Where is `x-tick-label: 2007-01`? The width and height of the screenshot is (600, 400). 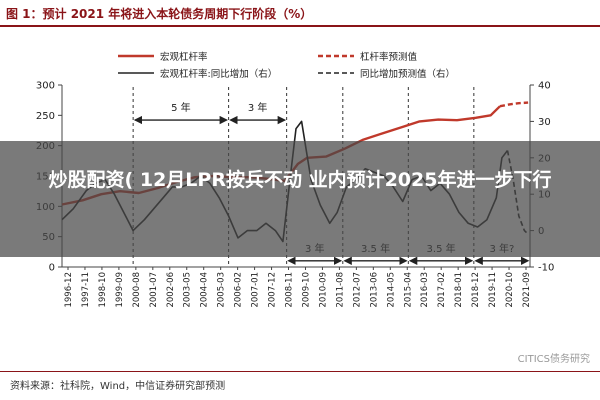 x-tick-label: 2007-01 is located at coordinates (256, 290).